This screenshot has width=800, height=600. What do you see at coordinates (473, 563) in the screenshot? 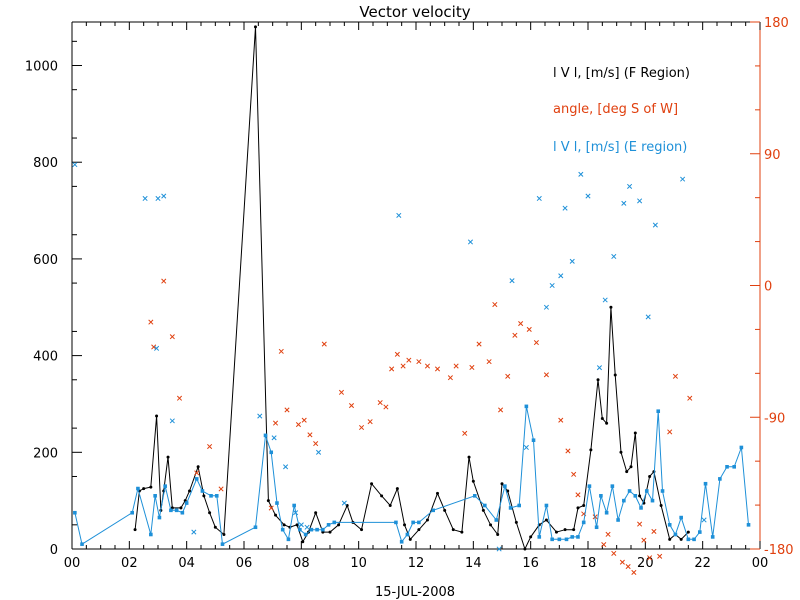
I see `x-tick-label: 14` at bounding box center [473, 563].